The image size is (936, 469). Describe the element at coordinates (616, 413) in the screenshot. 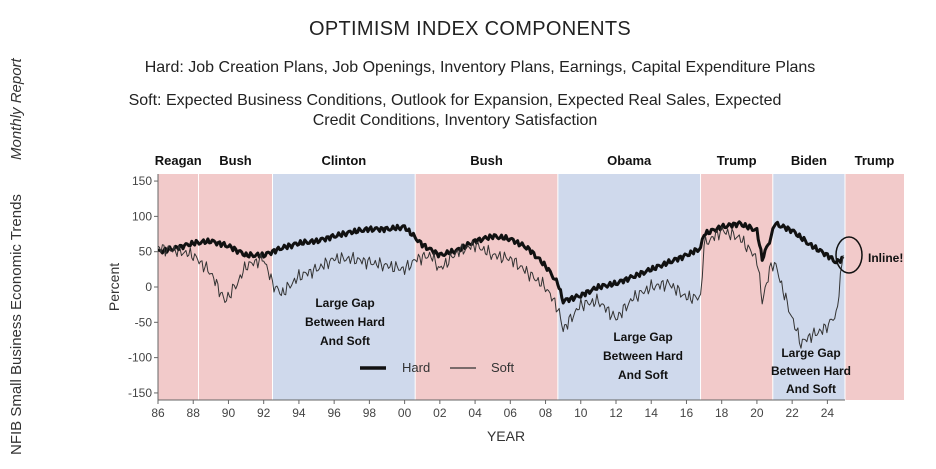

I see `x-tick-label: 12` at that location.